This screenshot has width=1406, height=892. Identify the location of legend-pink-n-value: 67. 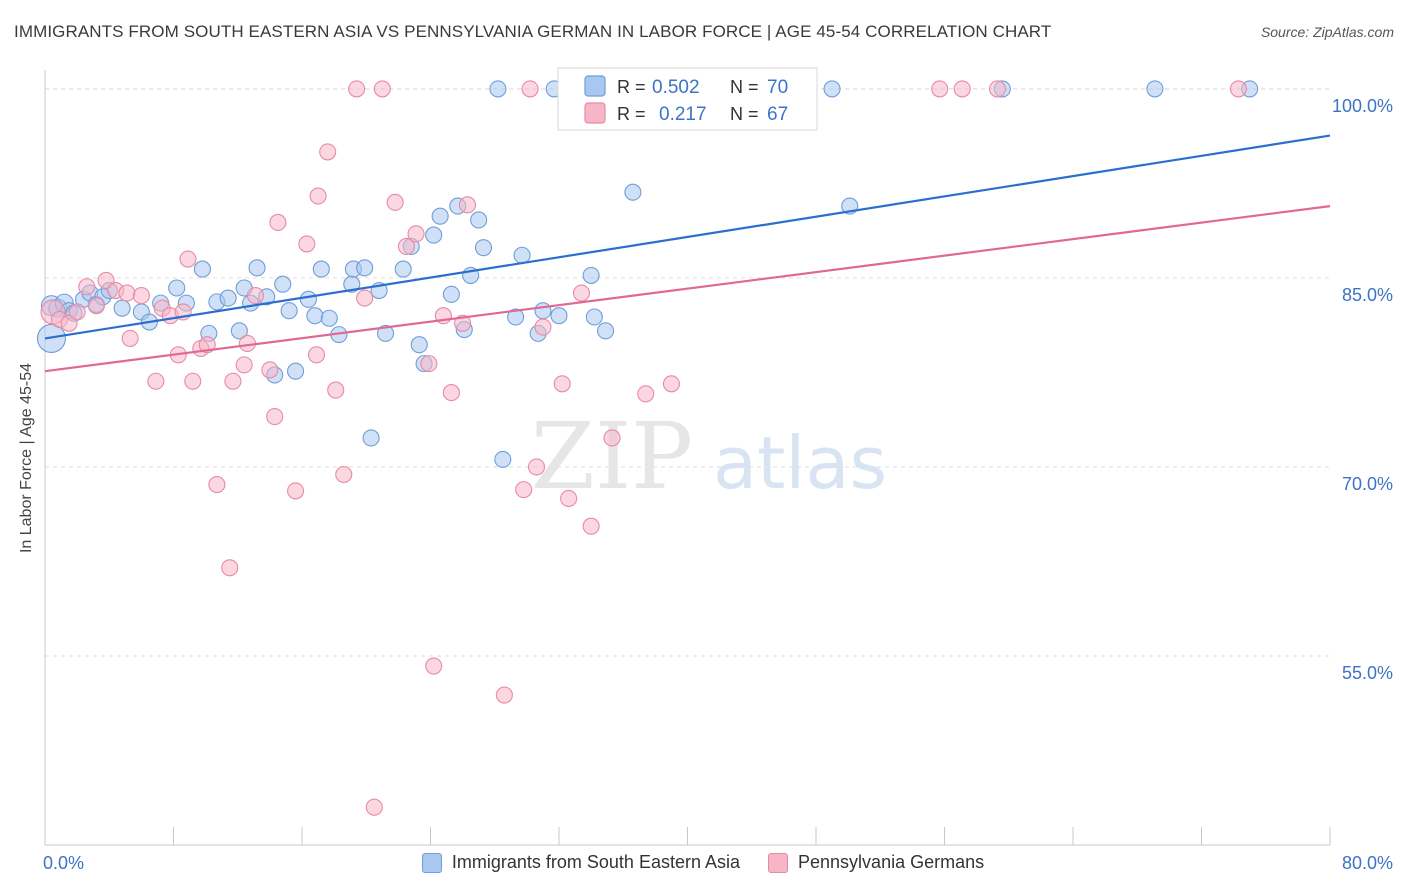
(777, 114).